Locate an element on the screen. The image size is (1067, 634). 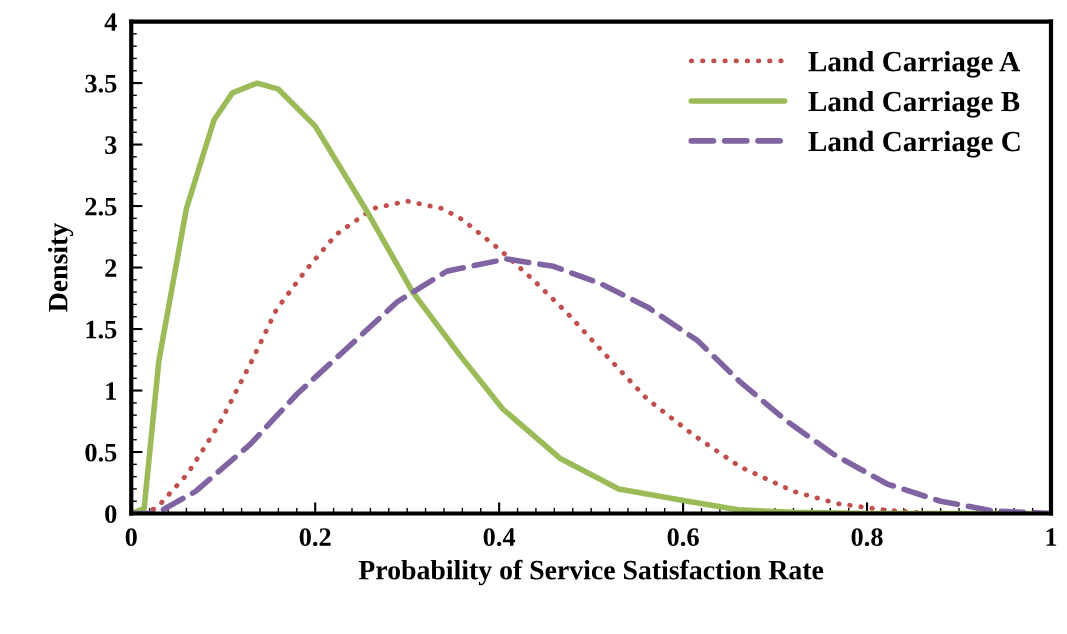
y-axis-title: Density is located at coordinates (60, 267).